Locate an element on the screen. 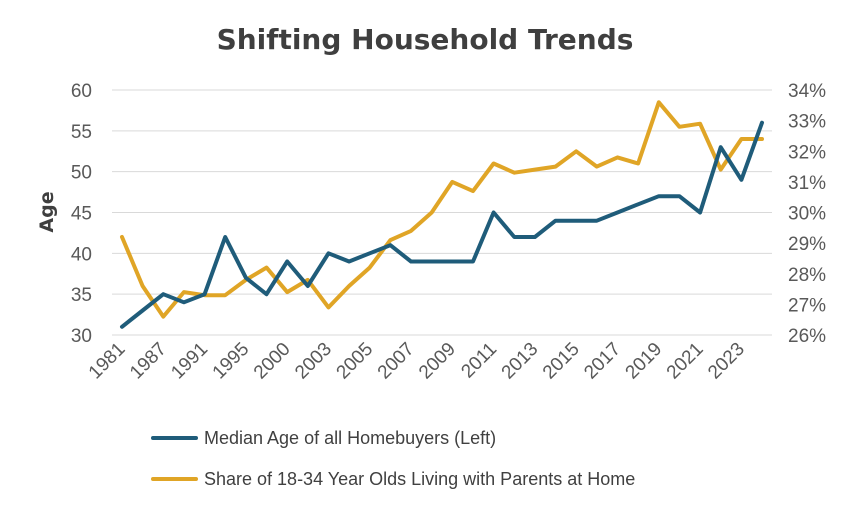 The width and height of the screenshot is (850, 511). right-tick-label: 29% is located at coordinates (807, 244).